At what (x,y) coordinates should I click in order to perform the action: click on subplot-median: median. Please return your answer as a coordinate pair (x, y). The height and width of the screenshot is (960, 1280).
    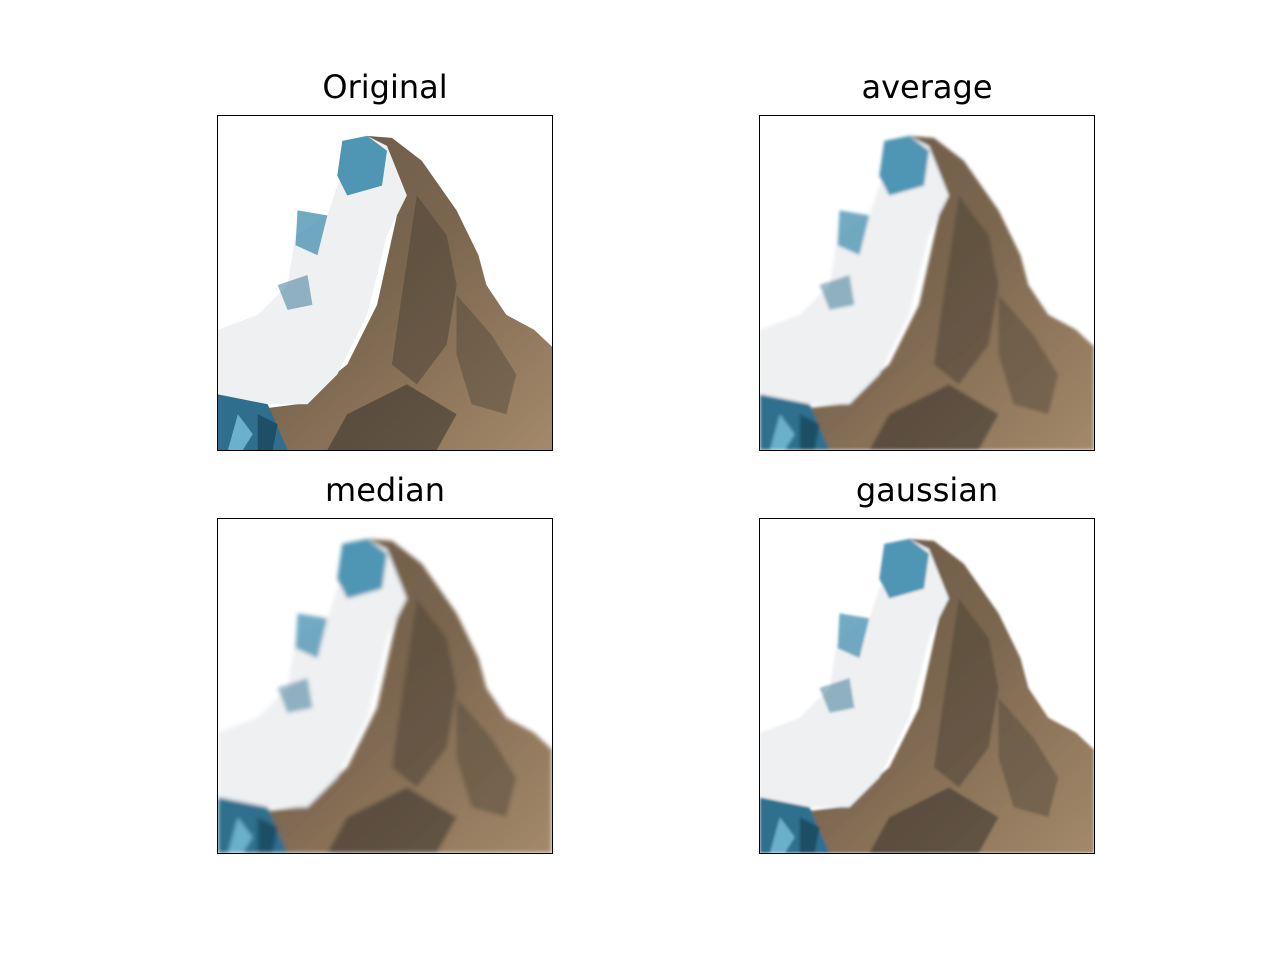
    Looking at the image, I should click on (385, 686).